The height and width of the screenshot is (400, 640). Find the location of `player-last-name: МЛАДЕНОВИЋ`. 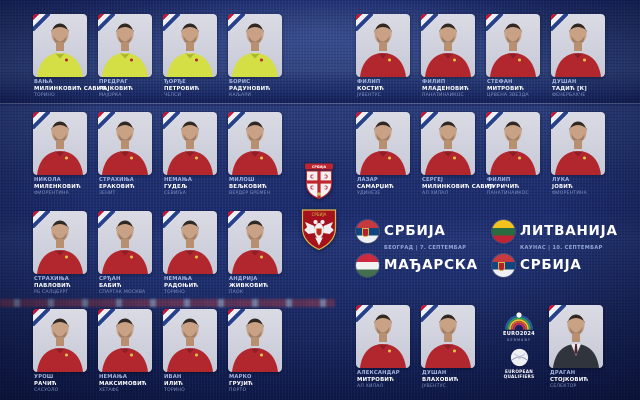

player-last-name: МЛАДЕНОВИЋ is located at coordinates (445, 88).